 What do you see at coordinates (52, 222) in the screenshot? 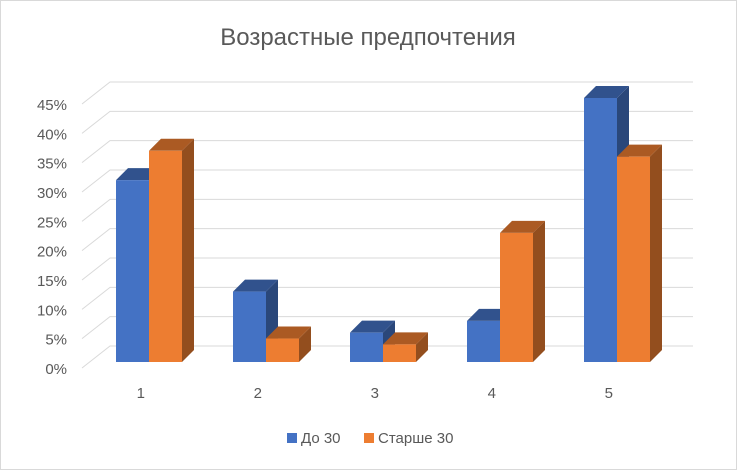
I see `y-tick-label: 25%` at bounding box center [52, 222].